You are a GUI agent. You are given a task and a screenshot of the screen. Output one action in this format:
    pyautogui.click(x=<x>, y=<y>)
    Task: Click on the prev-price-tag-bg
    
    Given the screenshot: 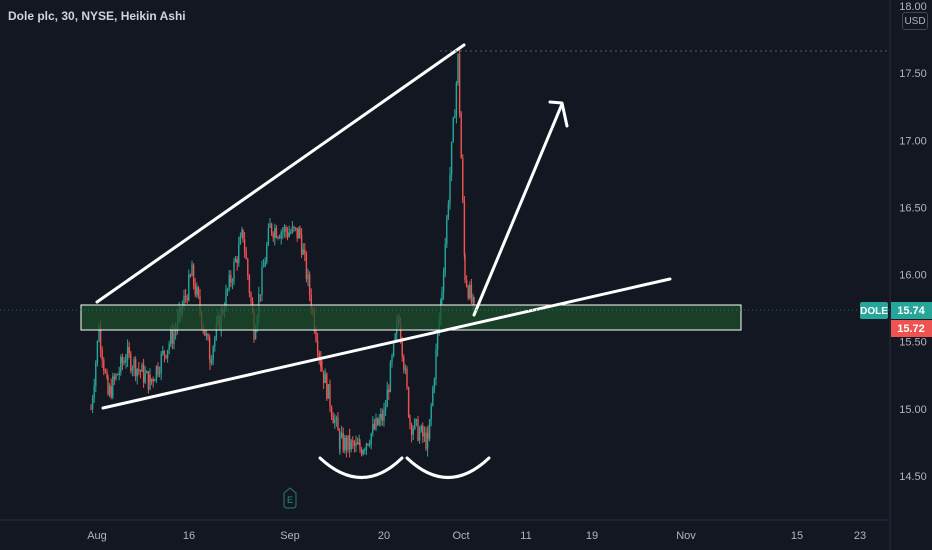 What is the action you would take?
    pyautogui.click(x=911, y=328)
    